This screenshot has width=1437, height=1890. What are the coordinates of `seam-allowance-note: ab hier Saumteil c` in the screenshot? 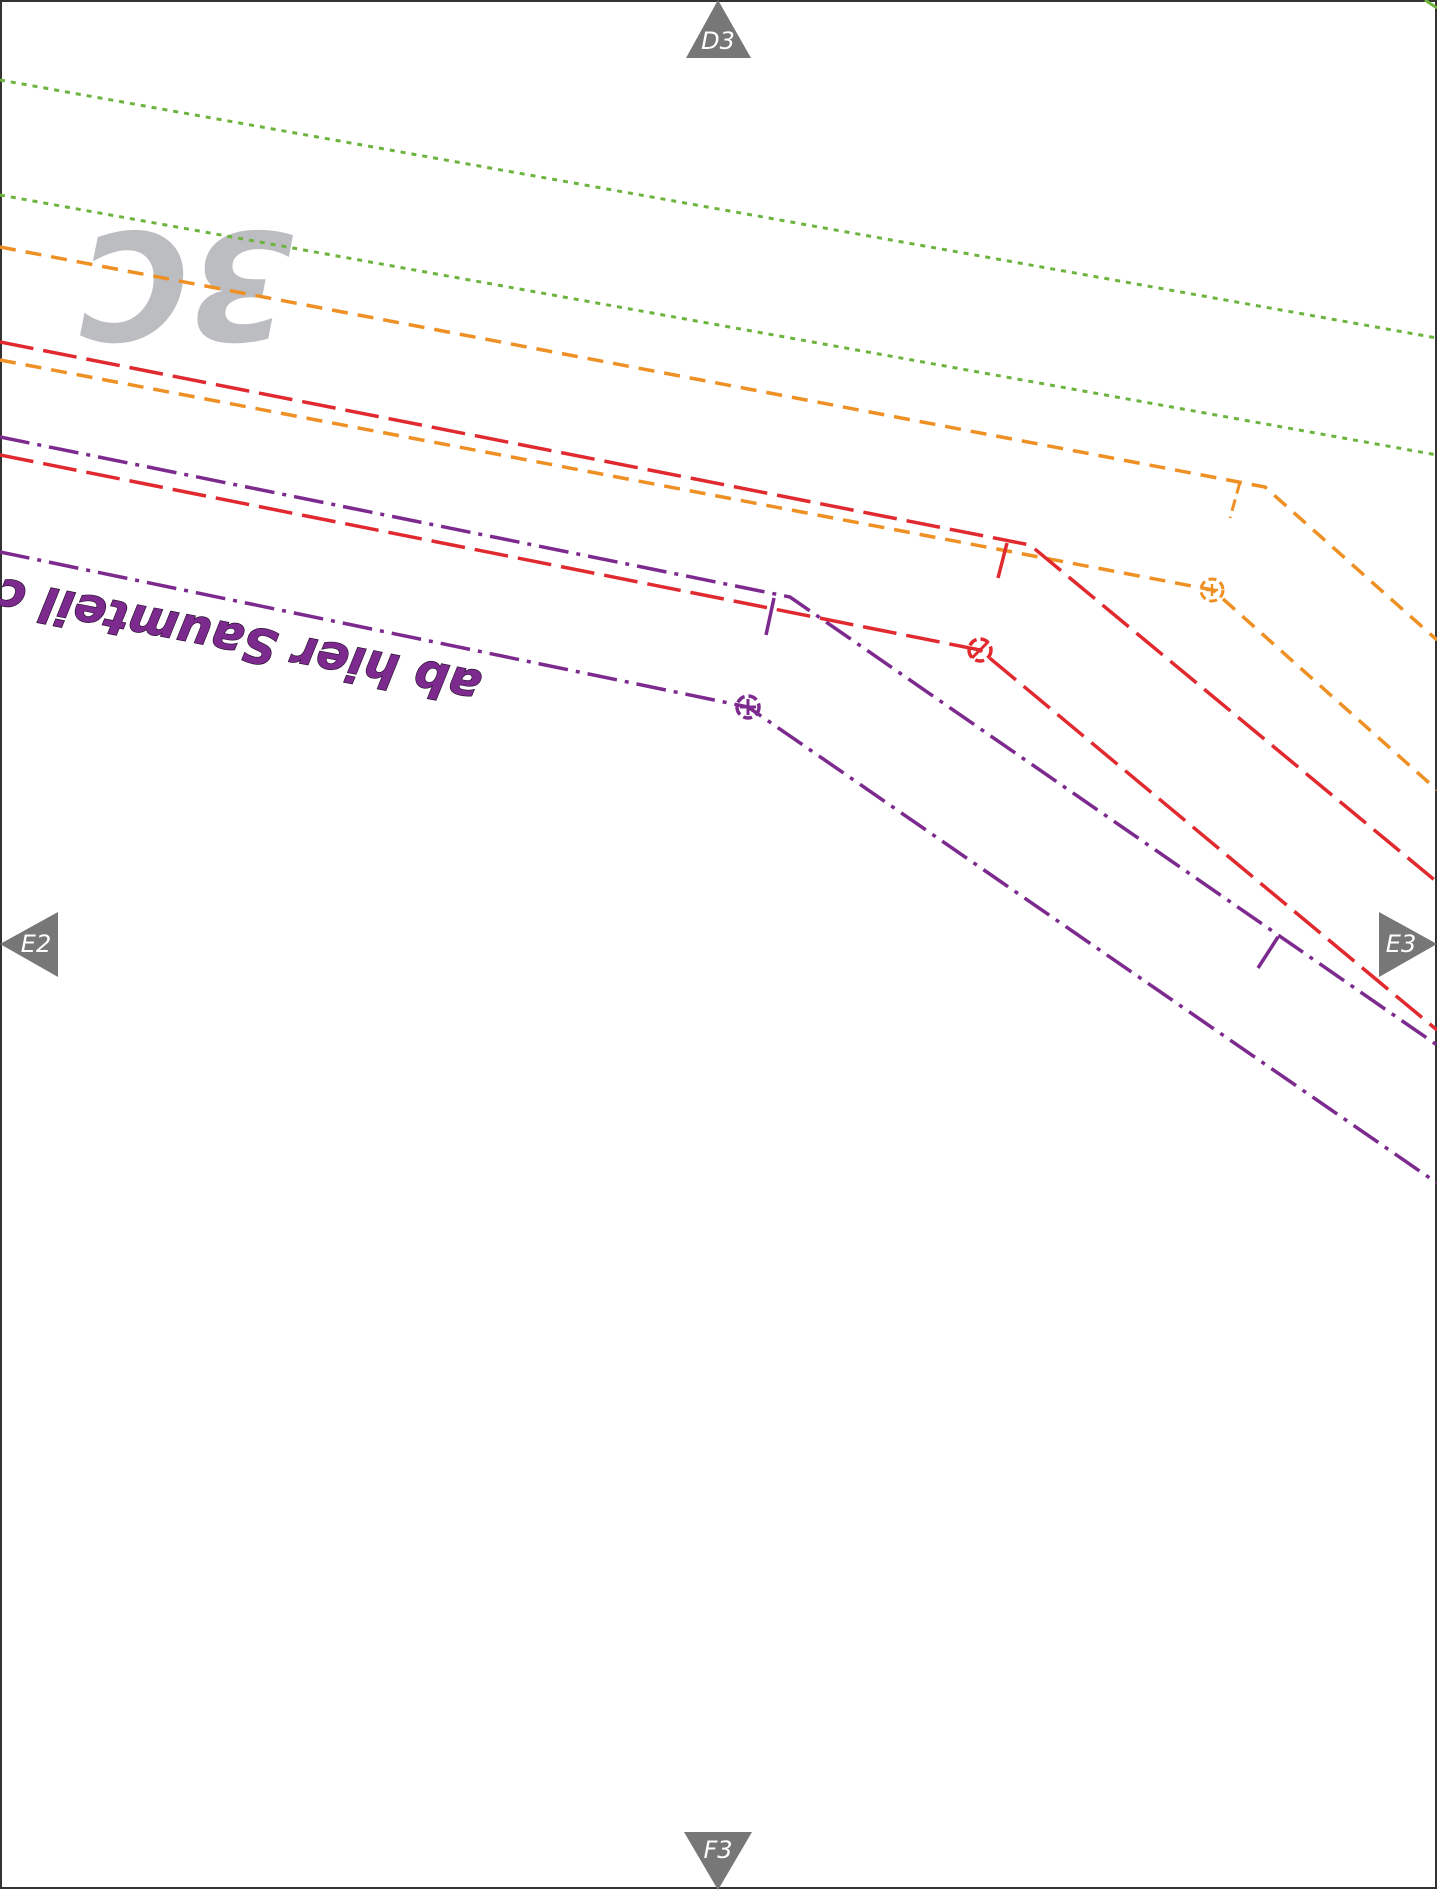 It's located at (242, 640).